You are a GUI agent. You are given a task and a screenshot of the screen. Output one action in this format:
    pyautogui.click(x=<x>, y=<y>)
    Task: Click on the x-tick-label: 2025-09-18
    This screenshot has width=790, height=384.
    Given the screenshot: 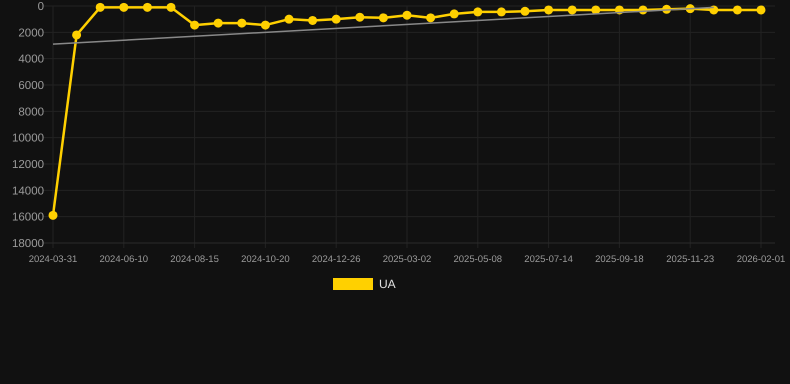 What is the action you would take?
    pyautogui.click(x=619, y=259)
    